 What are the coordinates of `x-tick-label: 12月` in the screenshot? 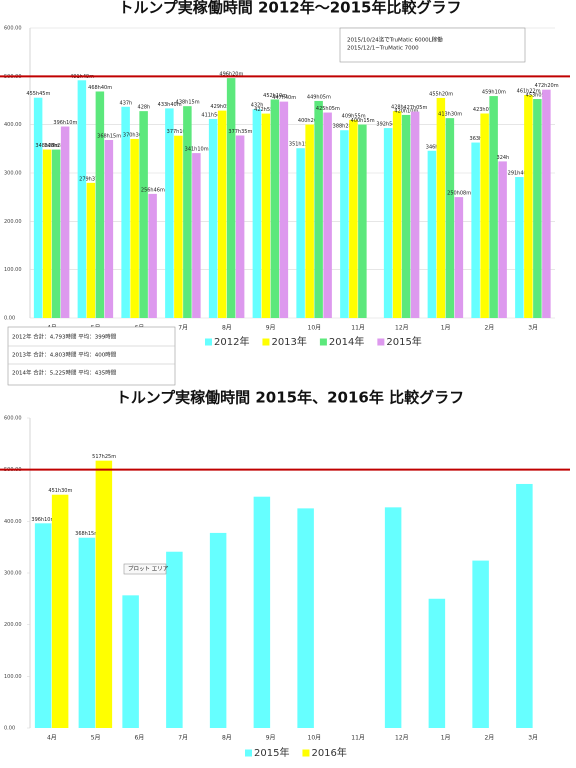 It's located at (402, 328).